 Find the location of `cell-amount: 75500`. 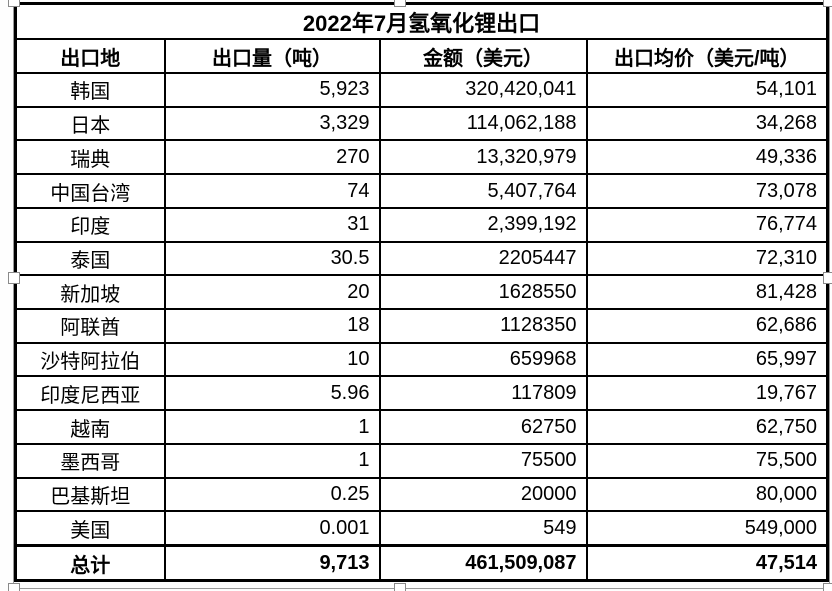

cell-amount: 75500 is located at coordinates (483, 460).